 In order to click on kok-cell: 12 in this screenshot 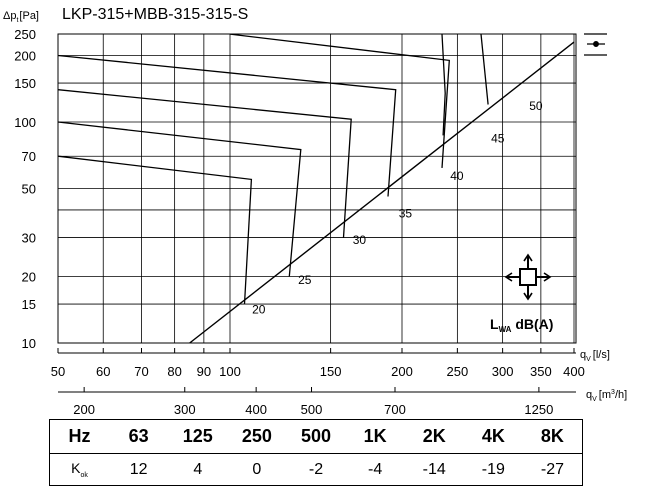, I will do `click(138, 470)`.